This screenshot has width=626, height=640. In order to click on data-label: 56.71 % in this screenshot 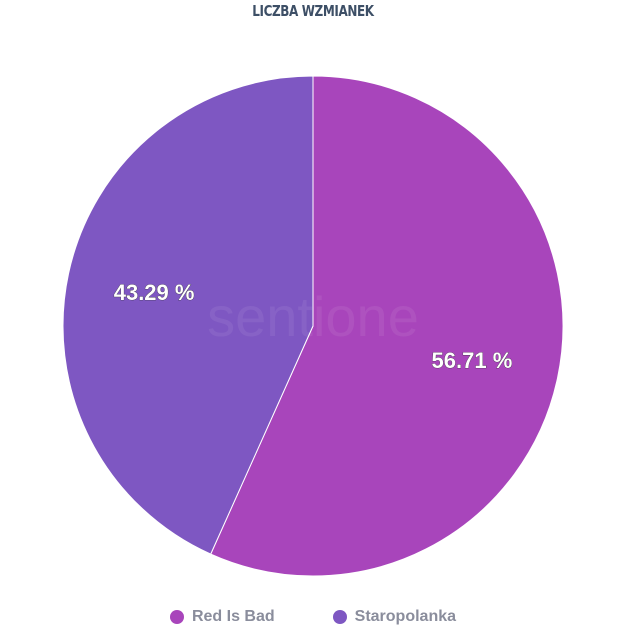, I will do `click(472, 360)`.